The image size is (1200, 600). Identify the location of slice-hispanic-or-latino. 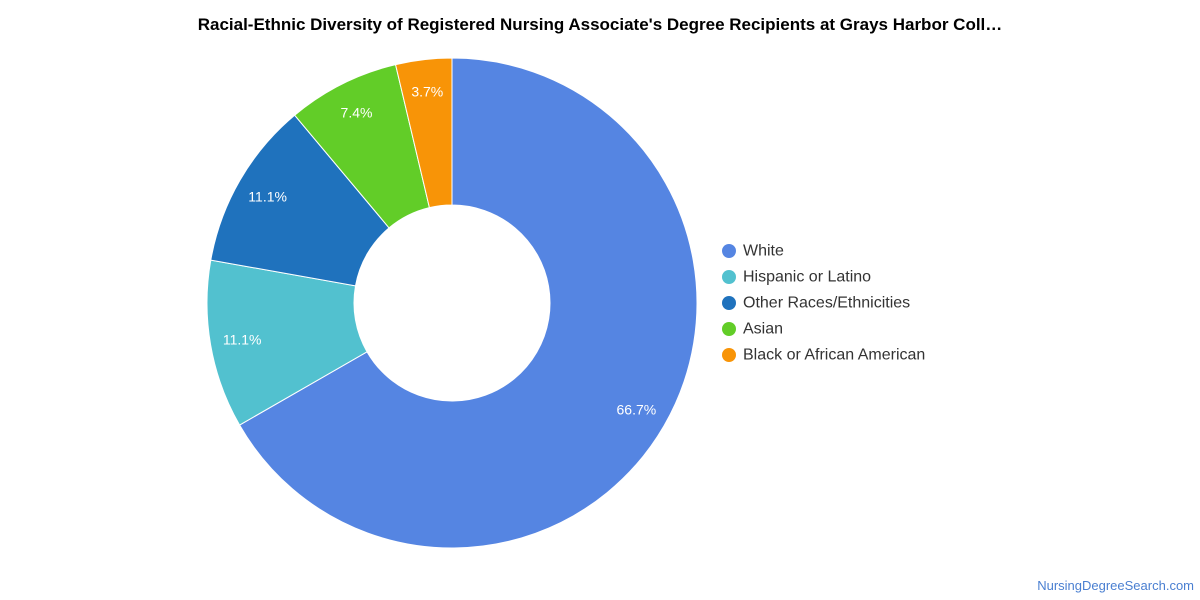
(287, 342).